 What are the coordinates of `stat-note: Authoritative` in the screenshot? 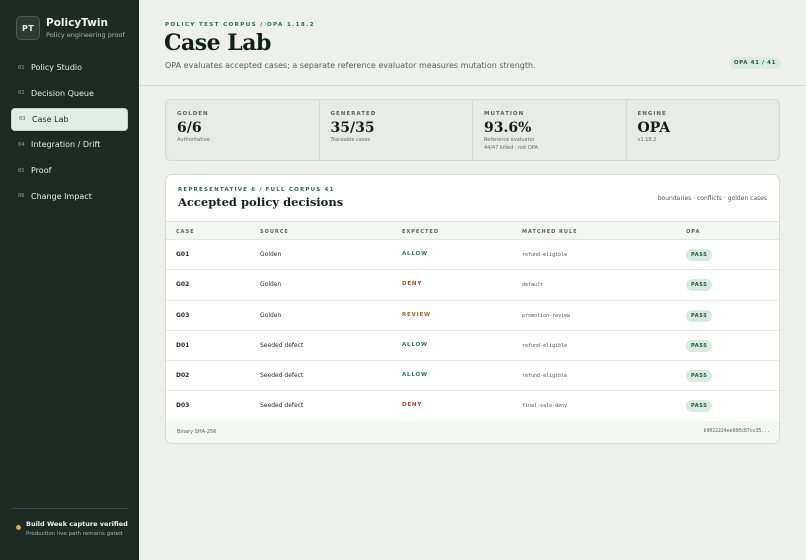 It's located at (193, 140).